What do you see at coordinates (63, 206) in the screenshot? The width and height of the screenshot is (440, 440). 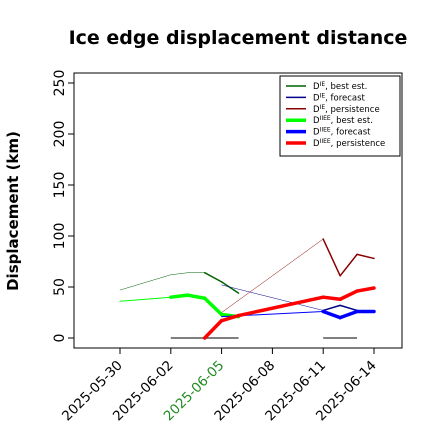 I see `y-axis: 0 50 100 150 200 250` at bounding box center [63, 206].